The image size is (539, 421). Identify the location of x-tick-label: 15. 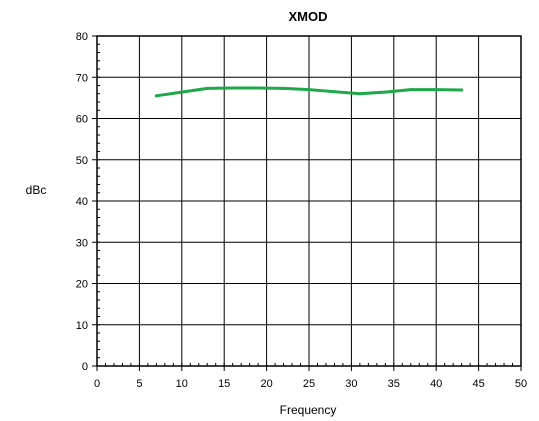
(224, 384).